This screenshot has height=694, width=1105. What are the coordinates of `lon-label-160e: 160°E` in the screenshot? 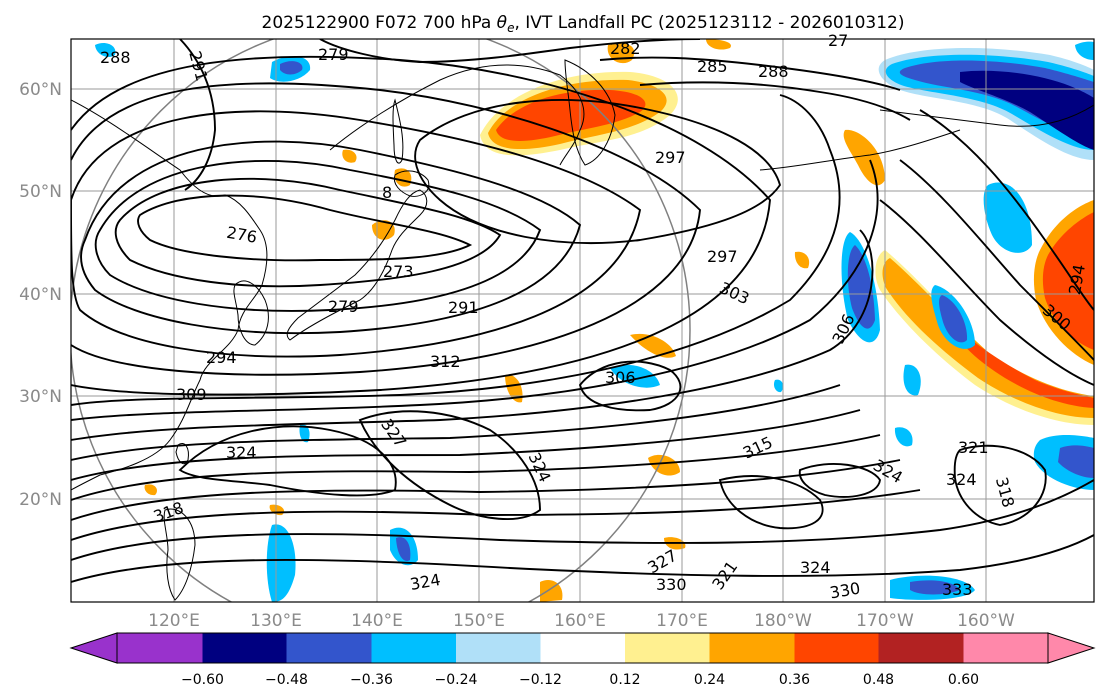 It's located at (580, 621).